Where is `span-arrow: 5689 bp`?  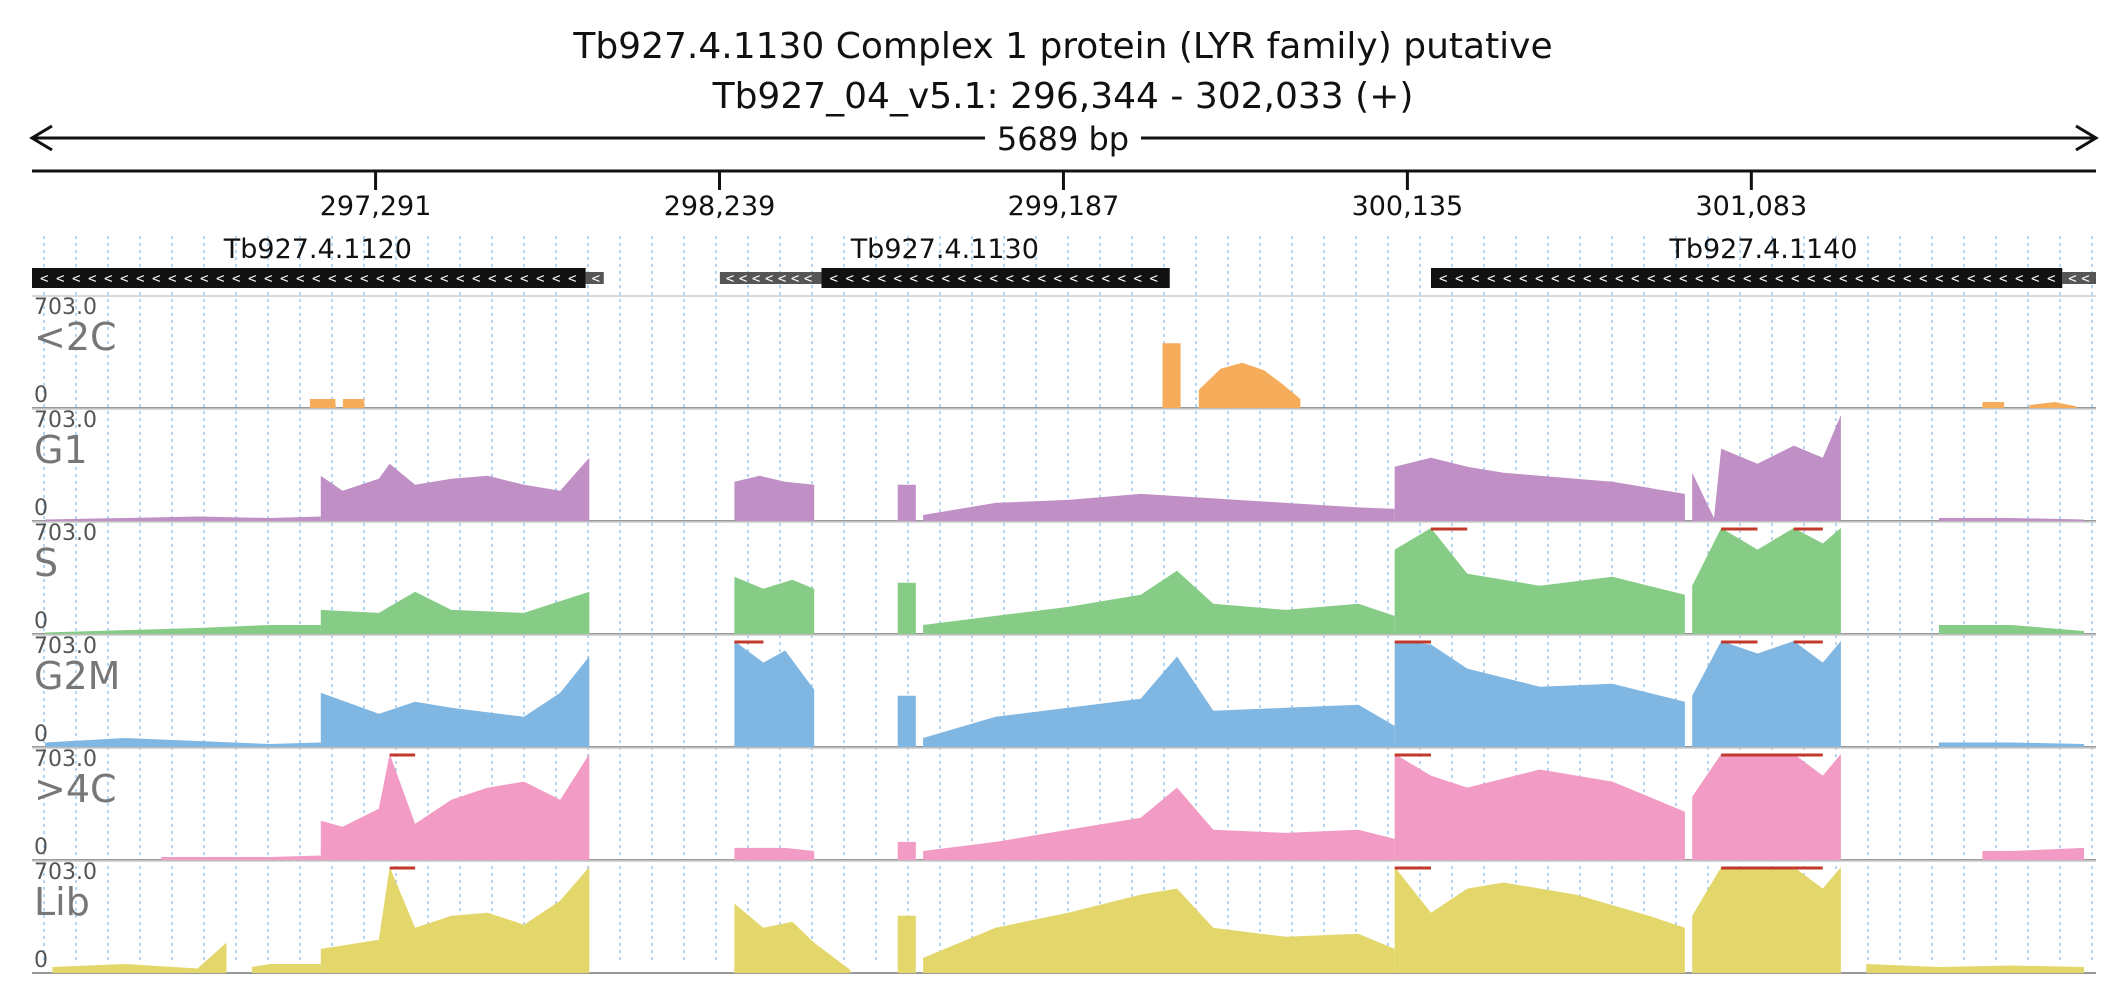 span-arrow: 5689 bp is located at coordinates (1064, 139).